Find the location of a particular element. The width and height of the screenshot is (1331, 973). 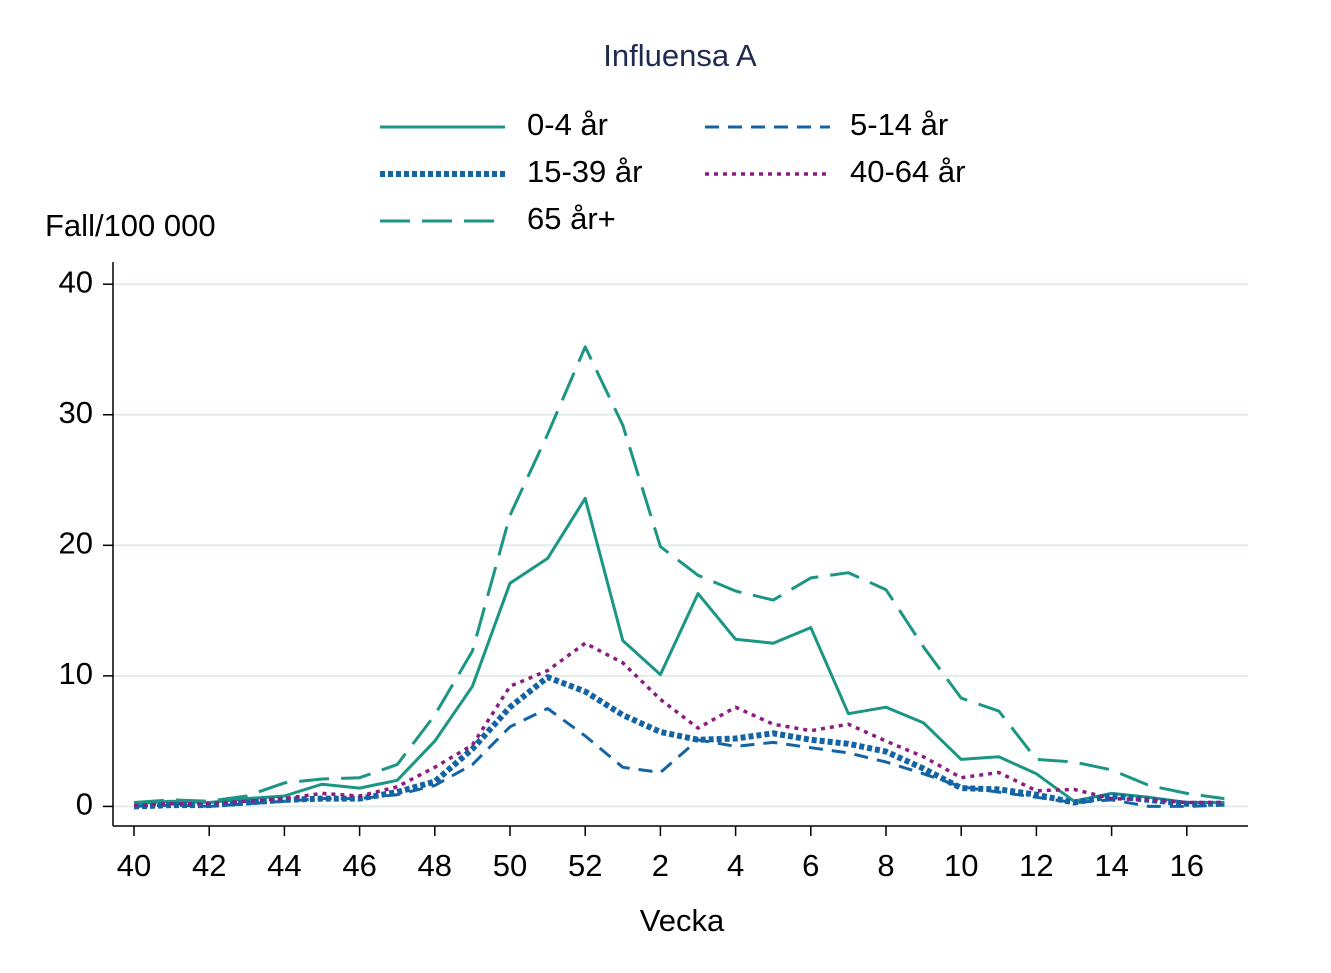

x-tick-label: 6 is located at coordinates (810, 865).